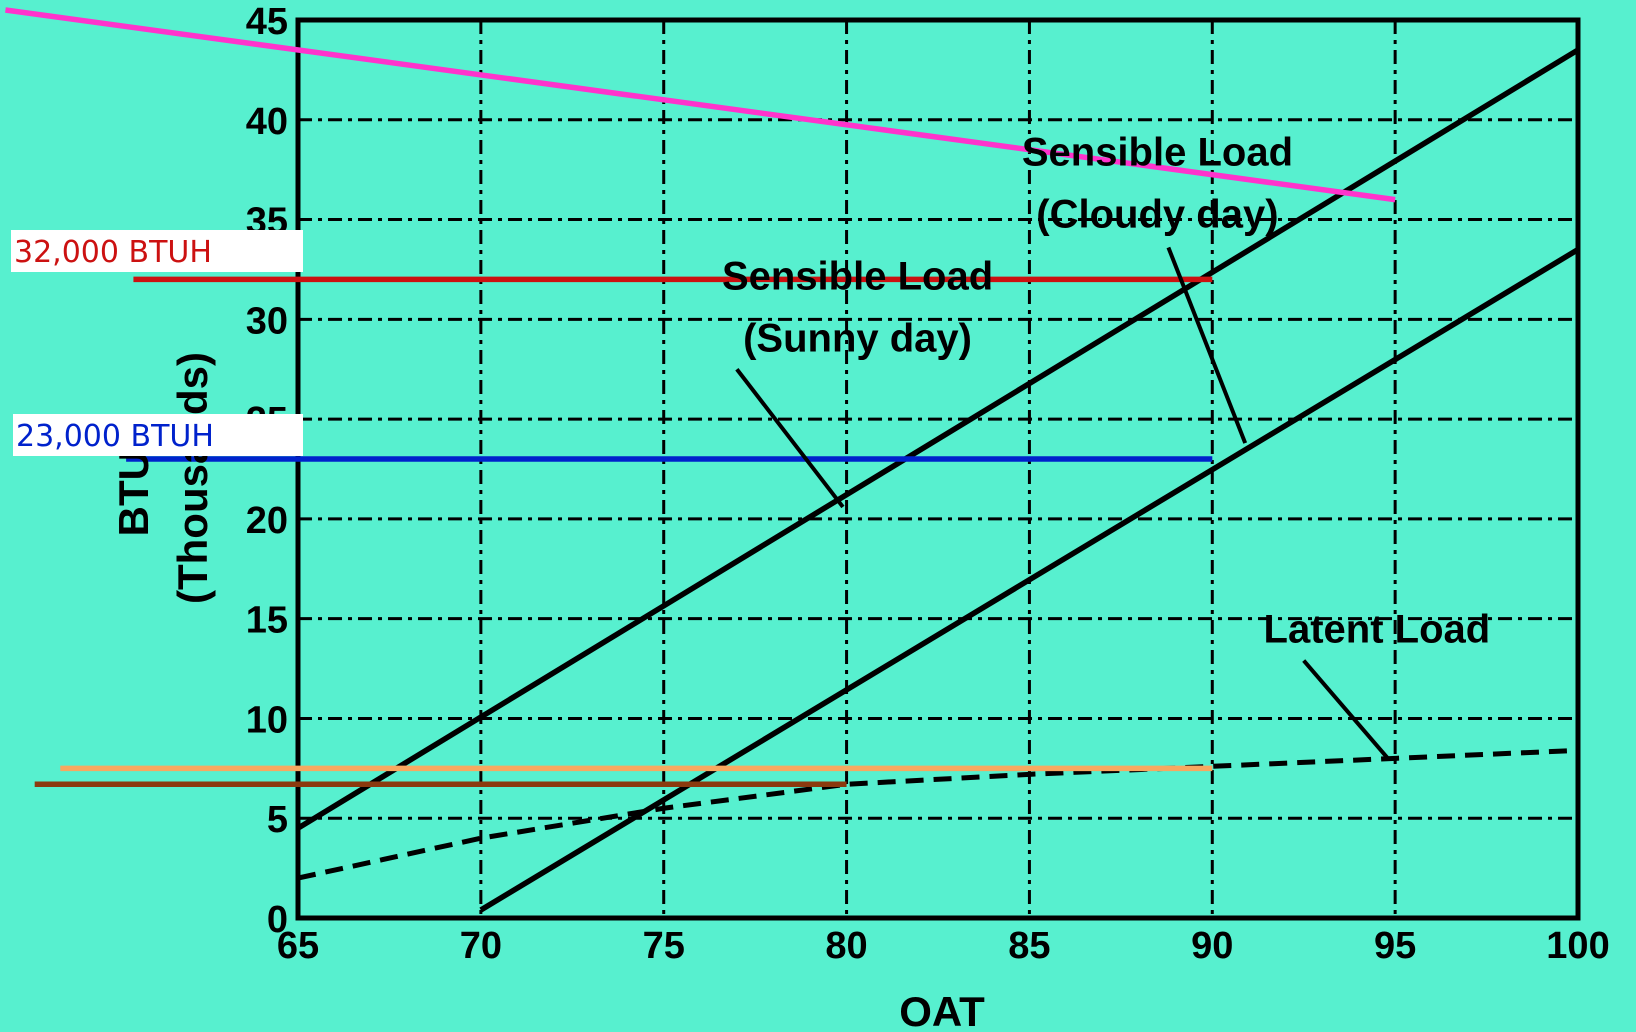 The width and height of the screenshot is (1636, 1032). I want to click on x-tick-85: 85, so click(1029, 946).